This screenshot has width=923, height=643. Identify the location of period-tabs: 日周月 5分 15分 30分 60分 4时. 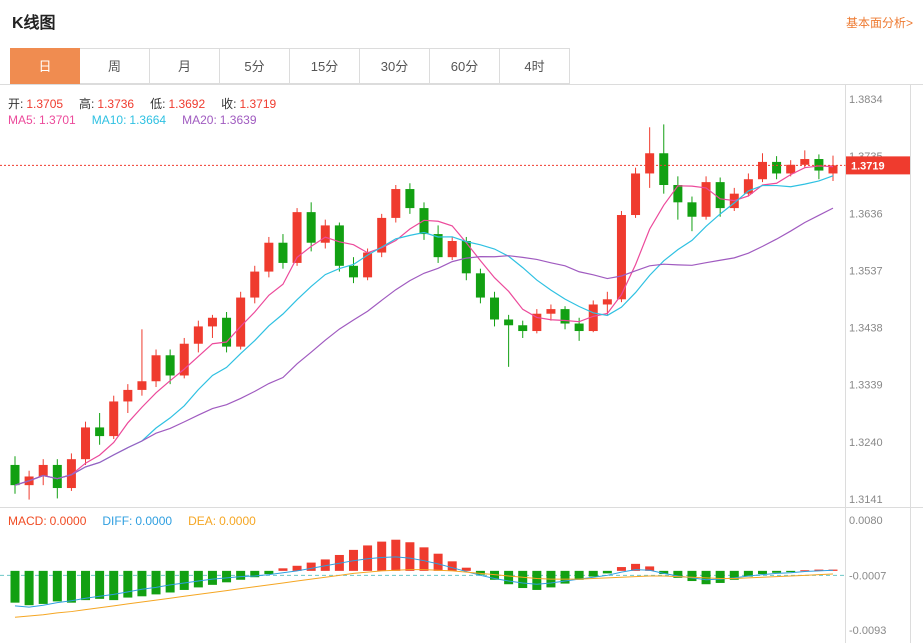
(461, 66).